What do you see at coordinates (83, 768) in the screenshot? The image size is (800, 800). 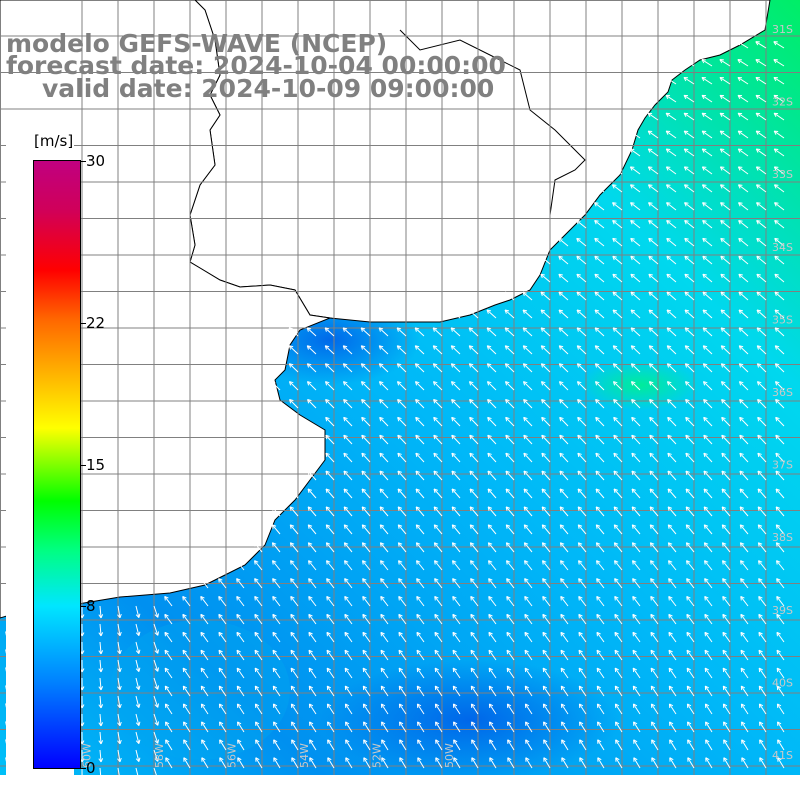 I see `colorbar-tick-mark` at bounding box center [83, 768].